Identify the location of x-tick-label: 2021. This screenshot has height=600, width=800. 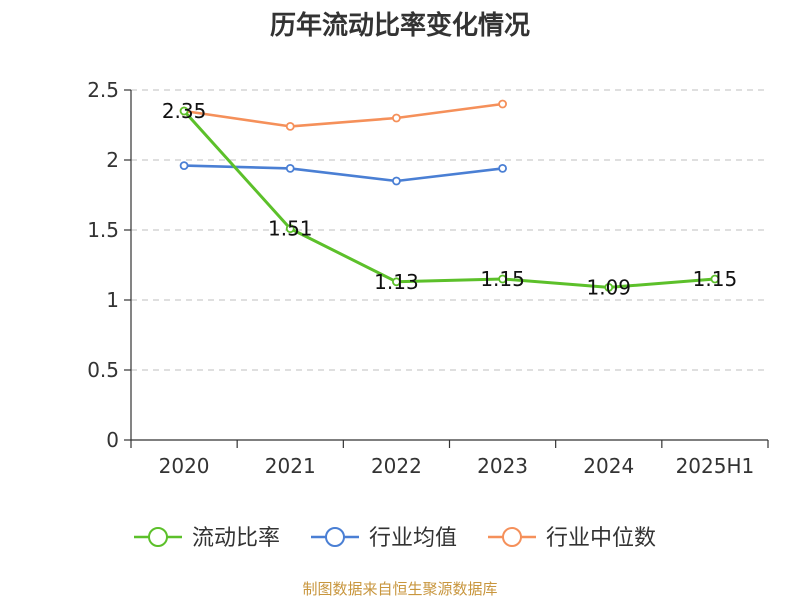
(290, 466).